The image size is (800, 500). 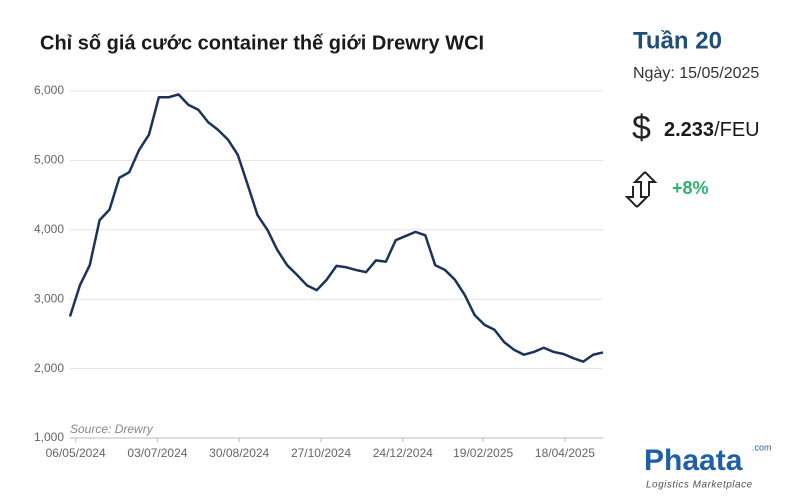 I want to click on y-tick-label: 5,000, so click(x=49, y=160).